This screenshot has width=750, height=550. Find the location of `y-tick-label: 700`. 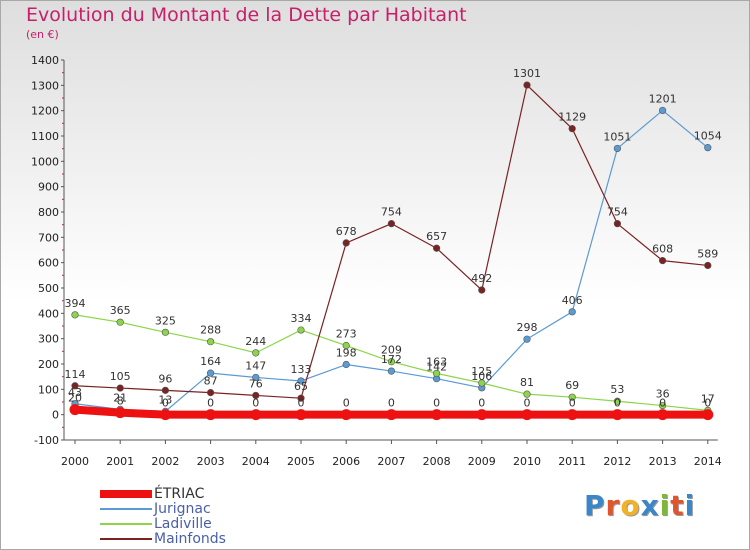

y-tick-label: 700 is located at coordinates (48, 237).